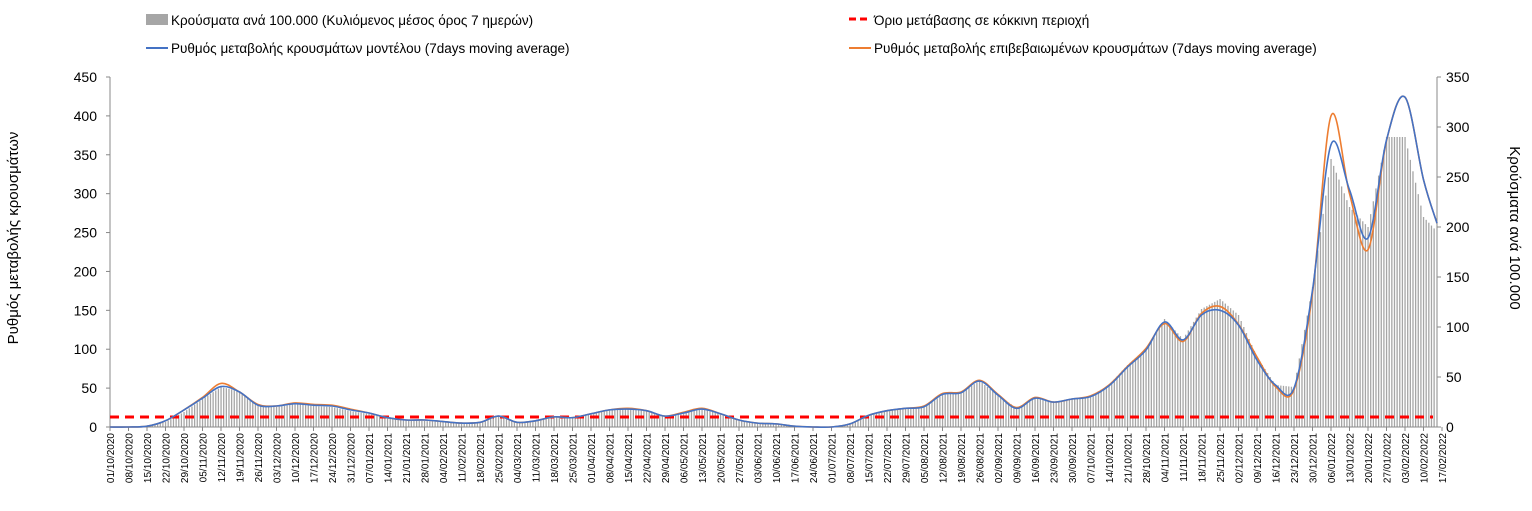  What do you see at coordinates (86, 155) in the screenshot?
I see `y-tick-label-left: 350` at bounding box center [86, 155].